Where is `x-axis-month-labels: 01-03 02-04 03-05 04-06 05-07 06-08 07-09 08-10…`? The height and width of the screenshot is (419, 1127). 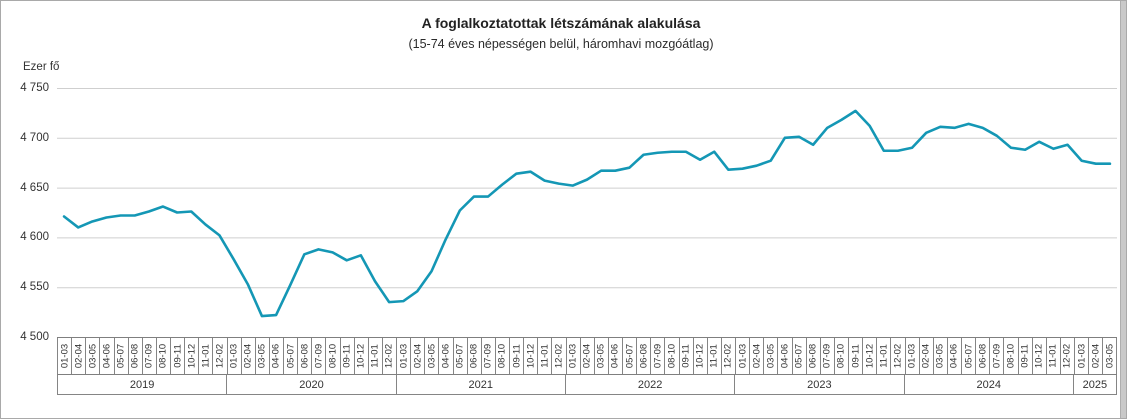
x-axis-month-labels: 01-03 02-04 03-05 04-06 05-07 06-08 07-09 08-10… is located at coordinates (587, 356).